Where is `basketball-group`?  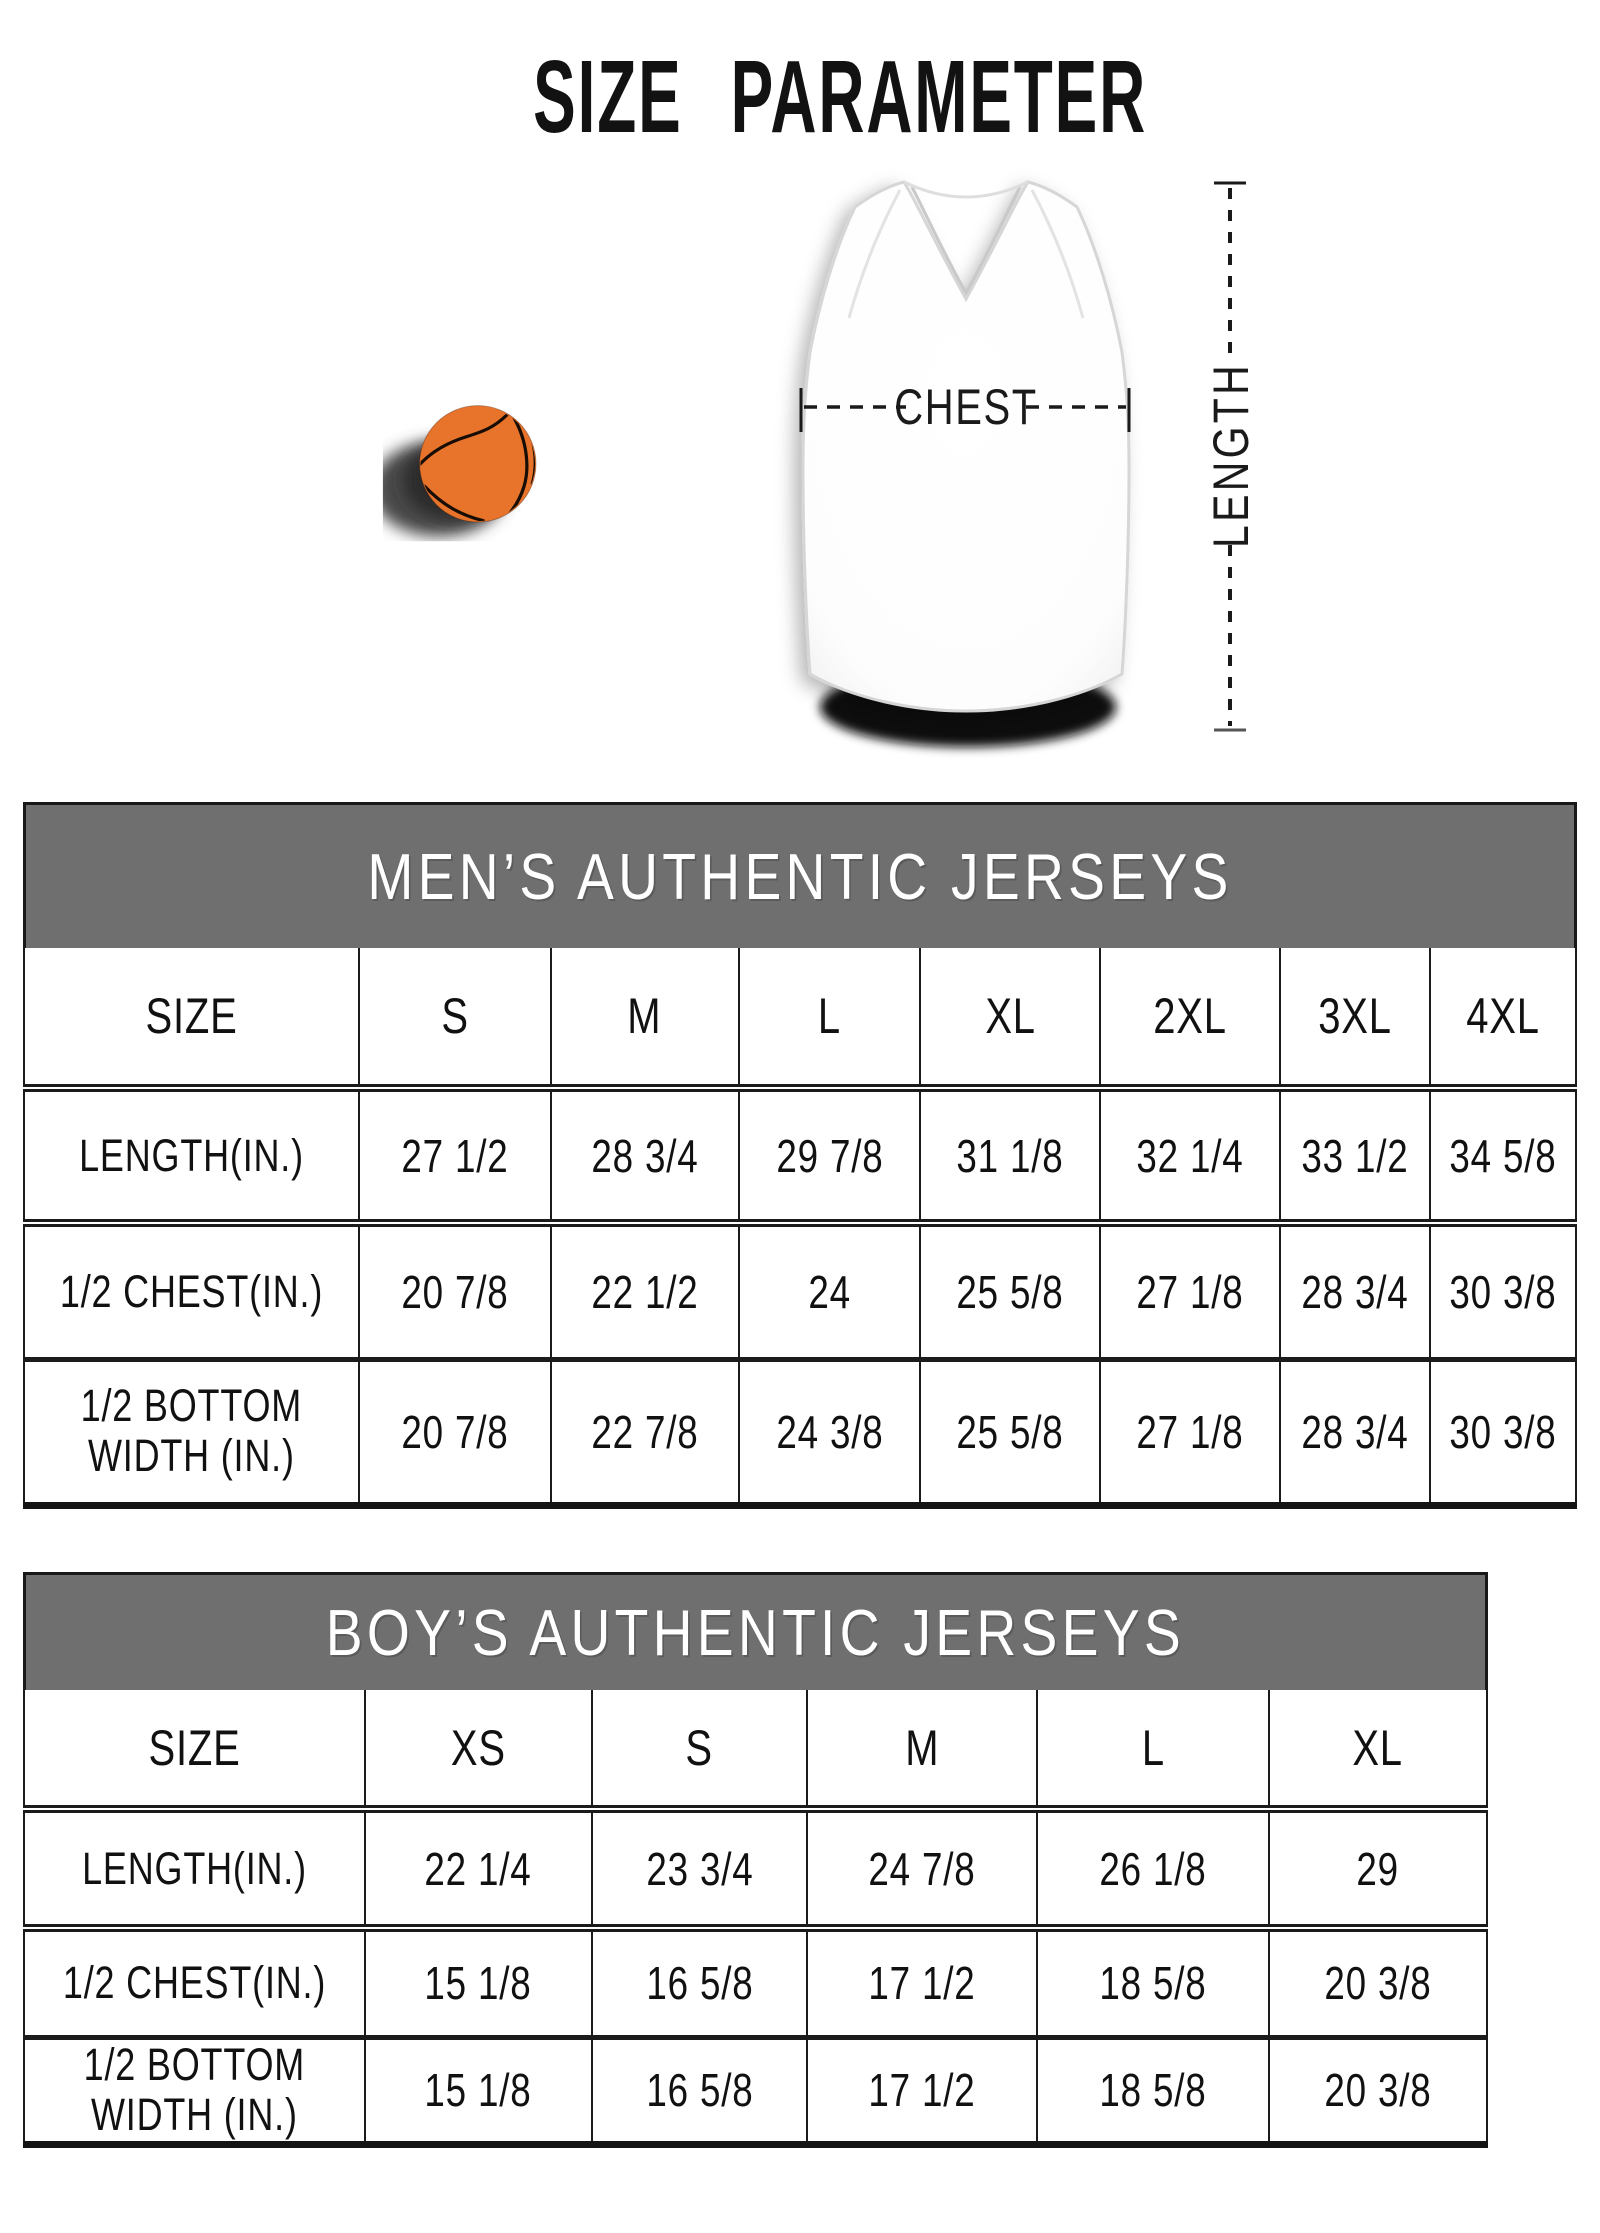
basketball-group is located at coordinates (459, 471).